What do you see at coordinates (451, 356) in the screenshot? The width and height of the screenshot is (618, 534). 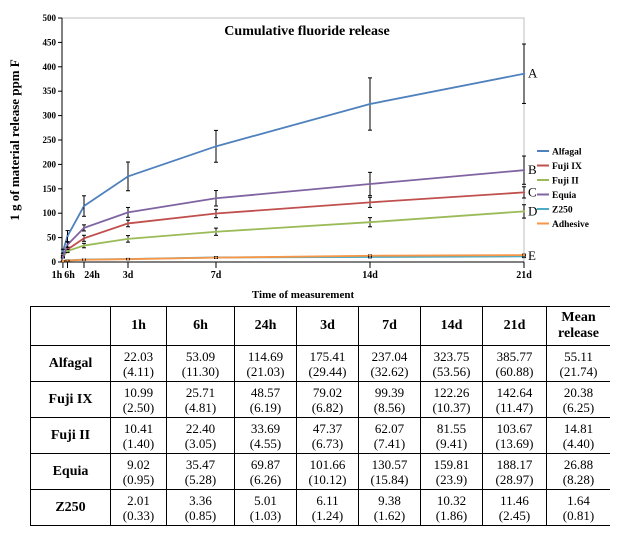 I see `cell-value: 323.75` at bounding box center [451, 356].